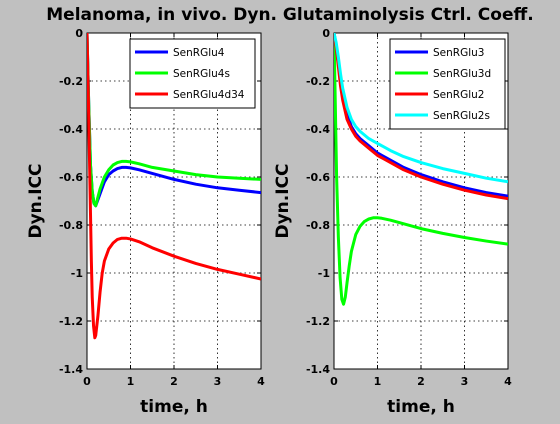 This screenshot has width=560, height=424. Describe the element at coordinates (421, 108) in the screenshot. I see `series-line-SenRGlu2s` at that location.